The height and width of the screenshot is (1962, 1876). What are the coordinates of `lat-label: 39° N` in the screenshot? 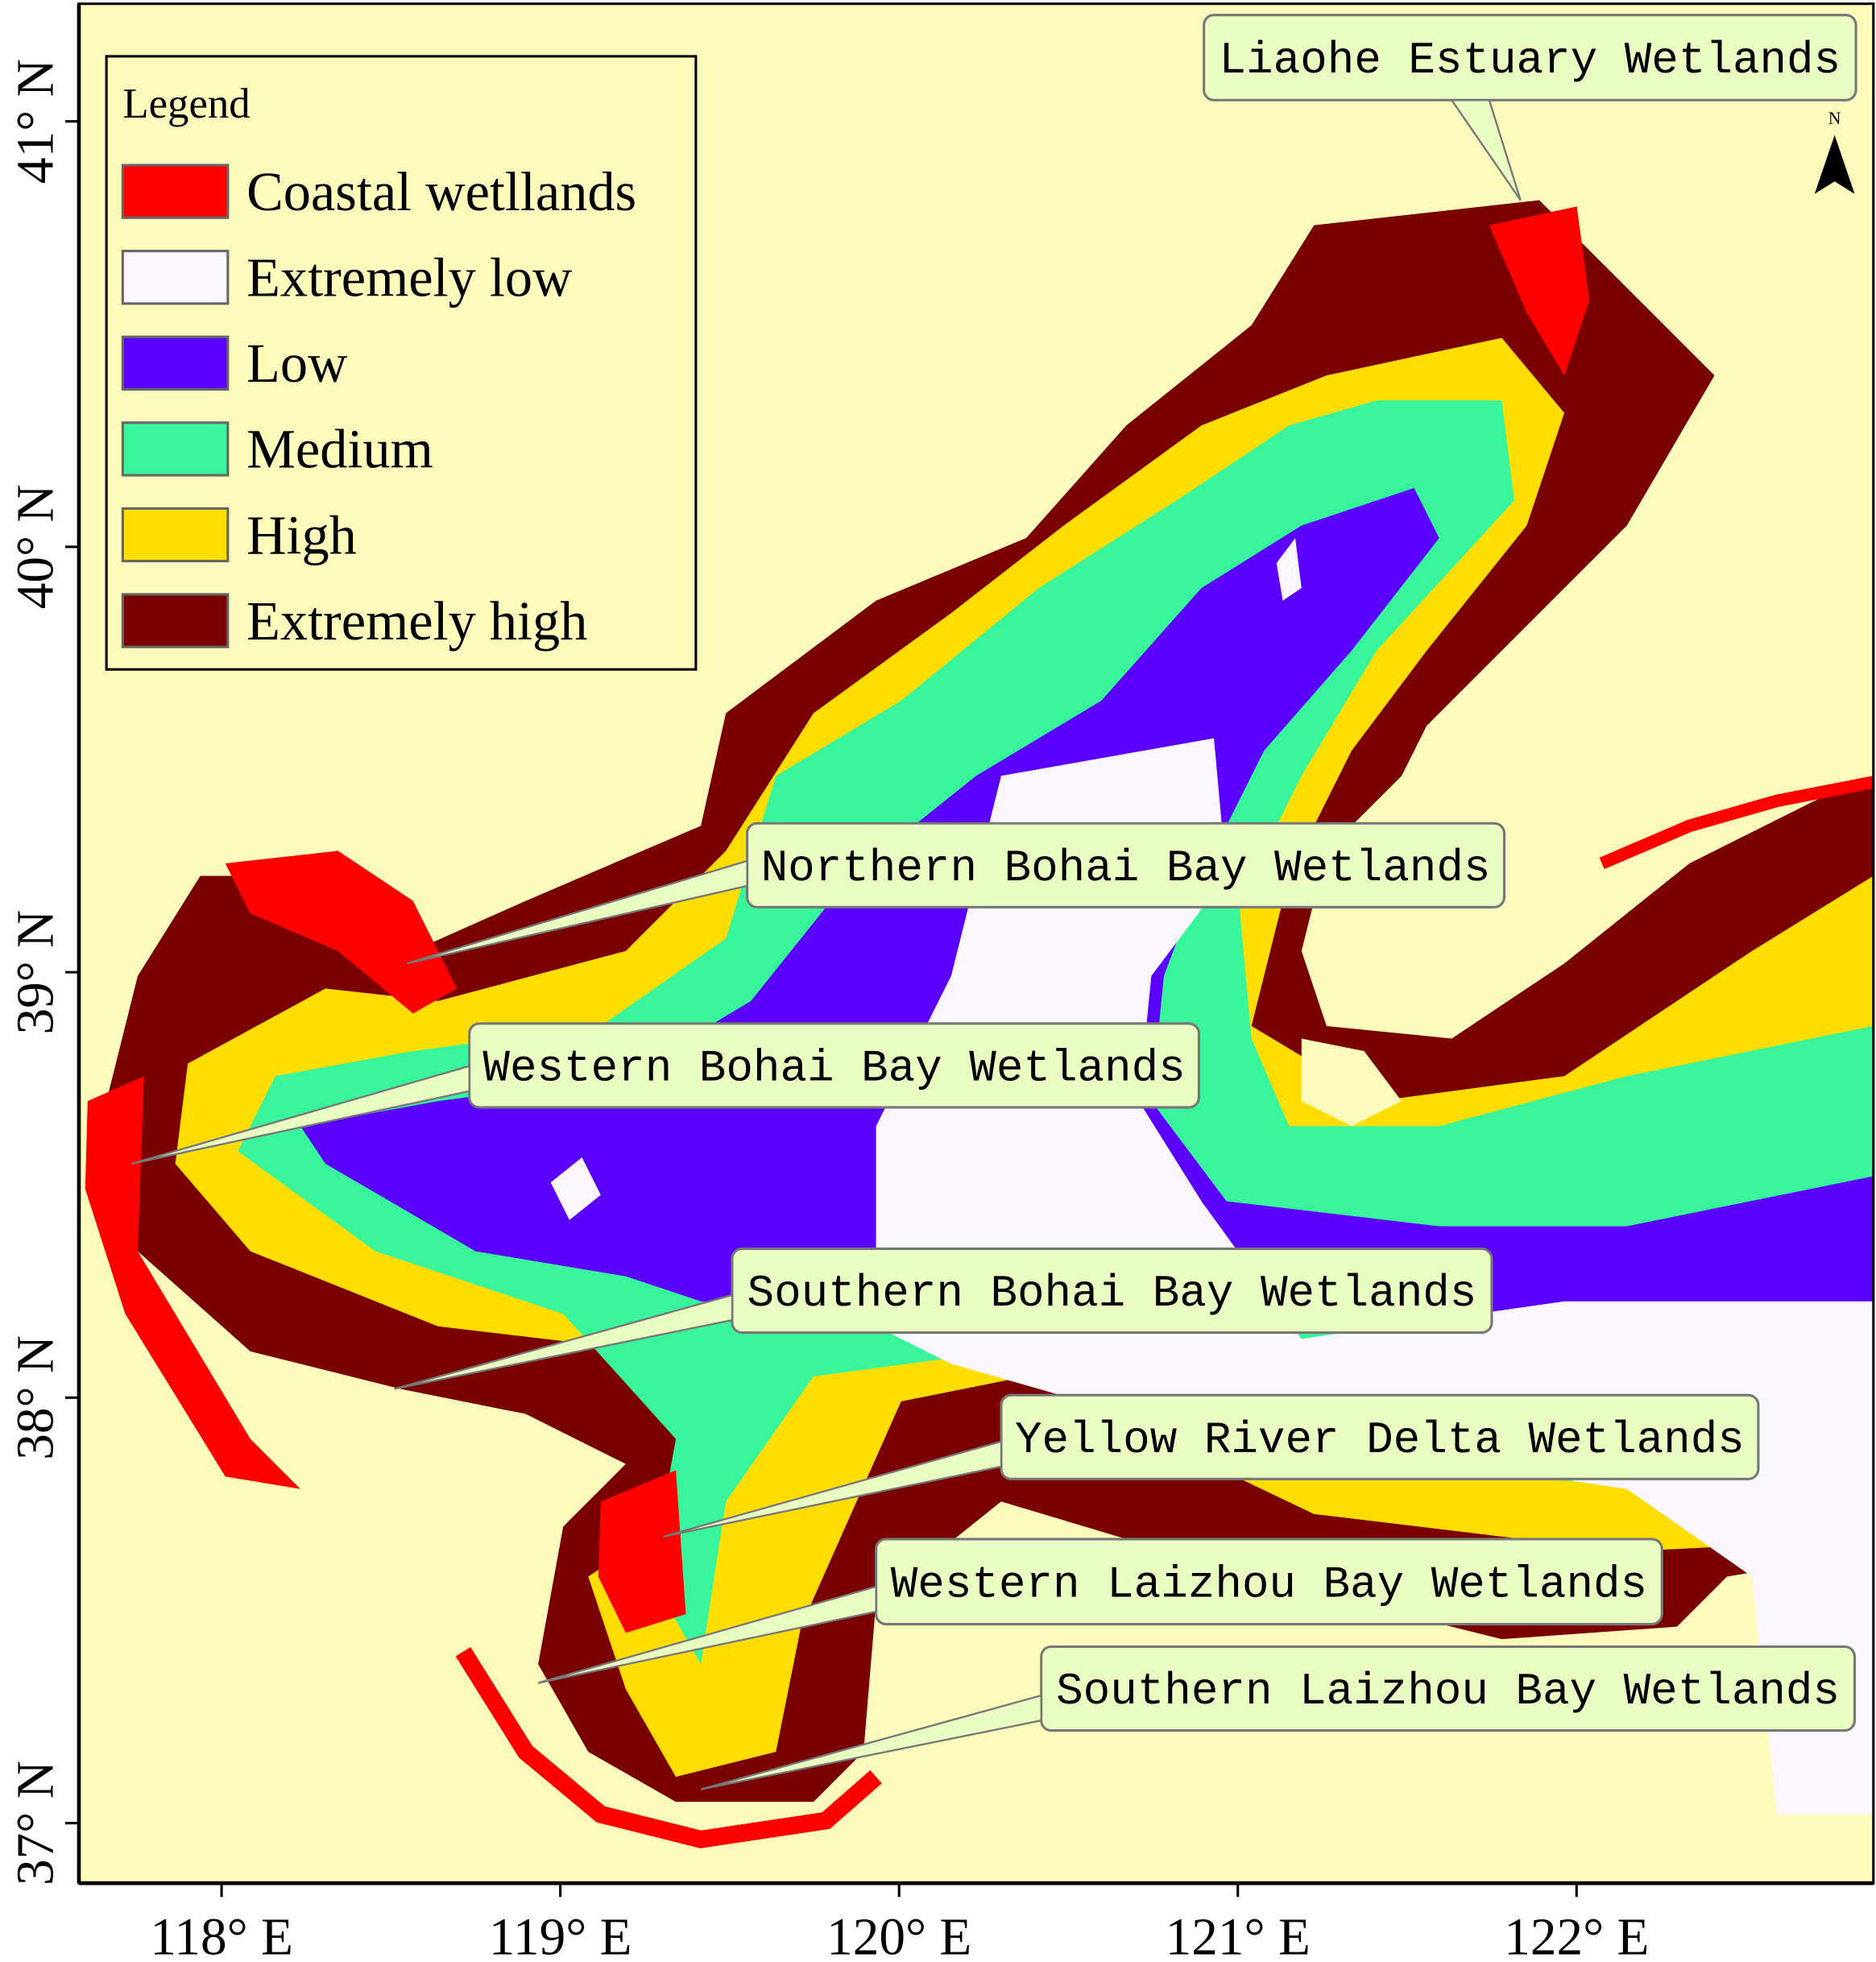 It's located at (35, 972).